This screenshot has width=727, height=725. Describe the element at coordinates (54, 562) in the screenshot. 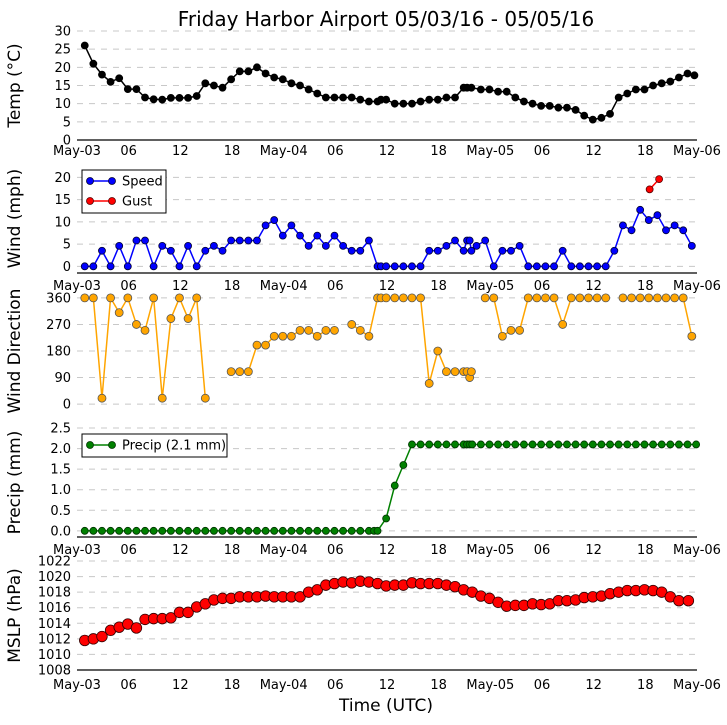

I see `y-tick-label: 1022` at that location.